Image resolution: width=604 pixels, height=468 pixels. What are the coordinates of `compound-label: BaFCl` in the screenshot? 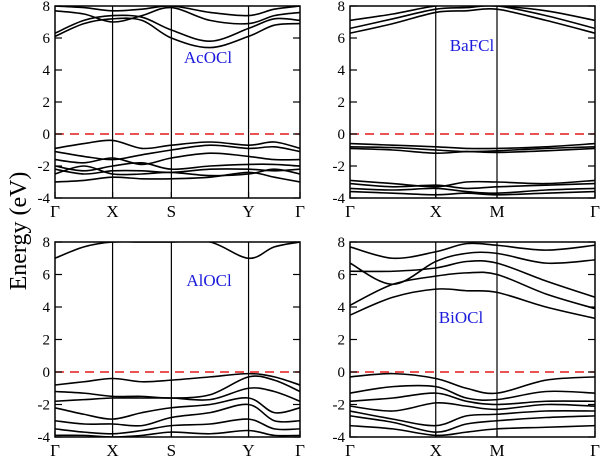 It's located at (472, 45).